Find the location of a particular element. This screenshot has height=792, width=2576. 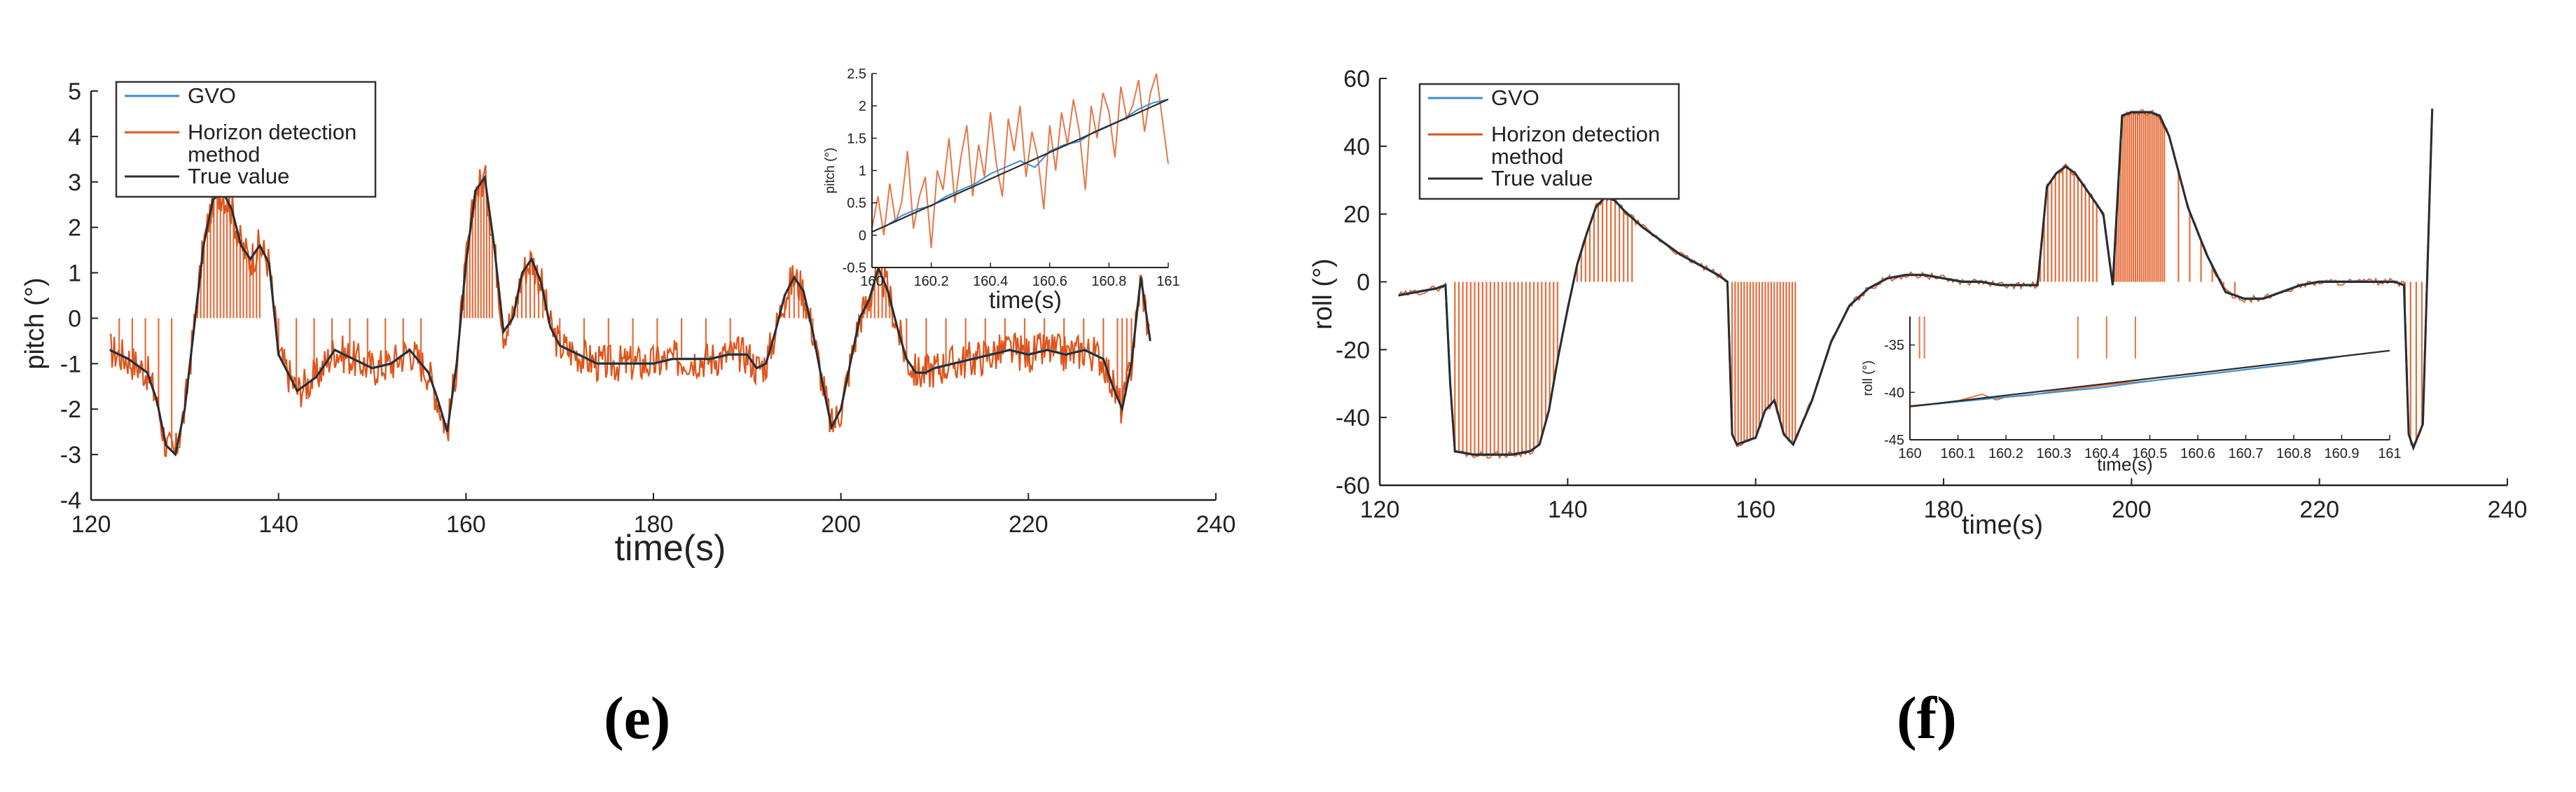

pitch-main-inset-x-tick-label: 160.2 is located at coordinates (932, 281).